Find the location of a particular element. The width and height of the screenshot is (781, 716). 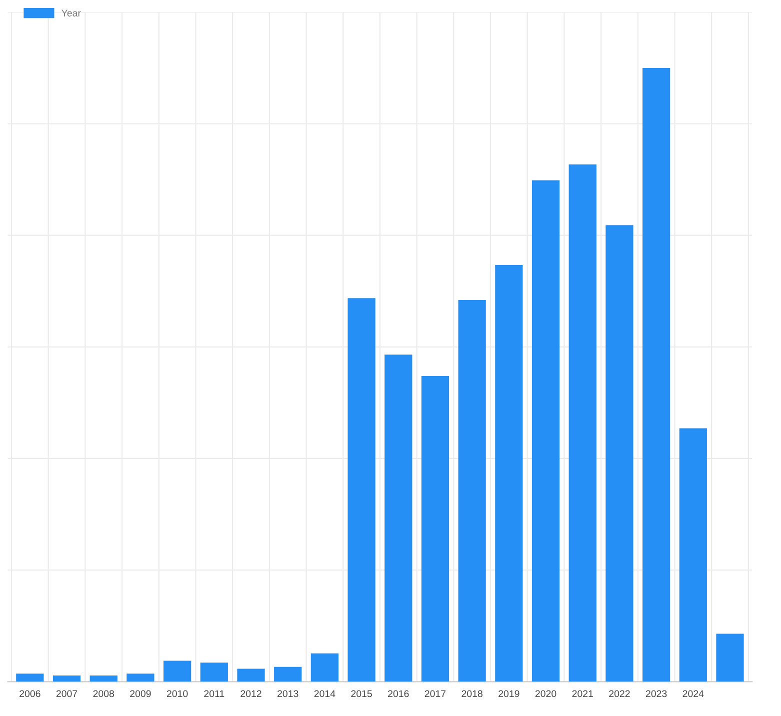

x-tick-label: 2021 is located at coordinates (582, 694).